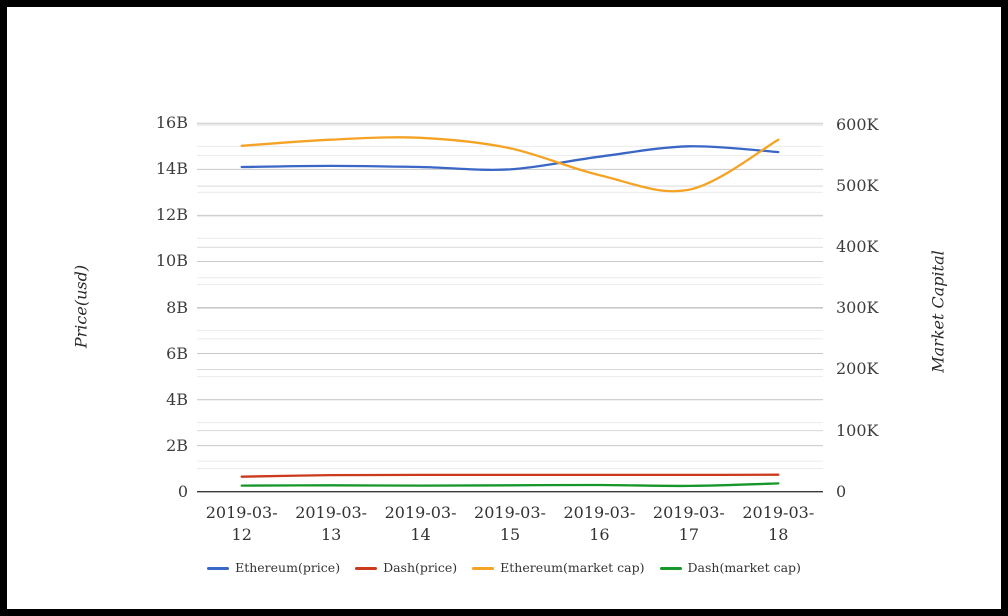 The width and height of the screenshot is (1008, 616). What do you see at coordinates (177, 307) in the screenshot?
I see `left-axis-tick: 8B` at bounding box center [177, 307].